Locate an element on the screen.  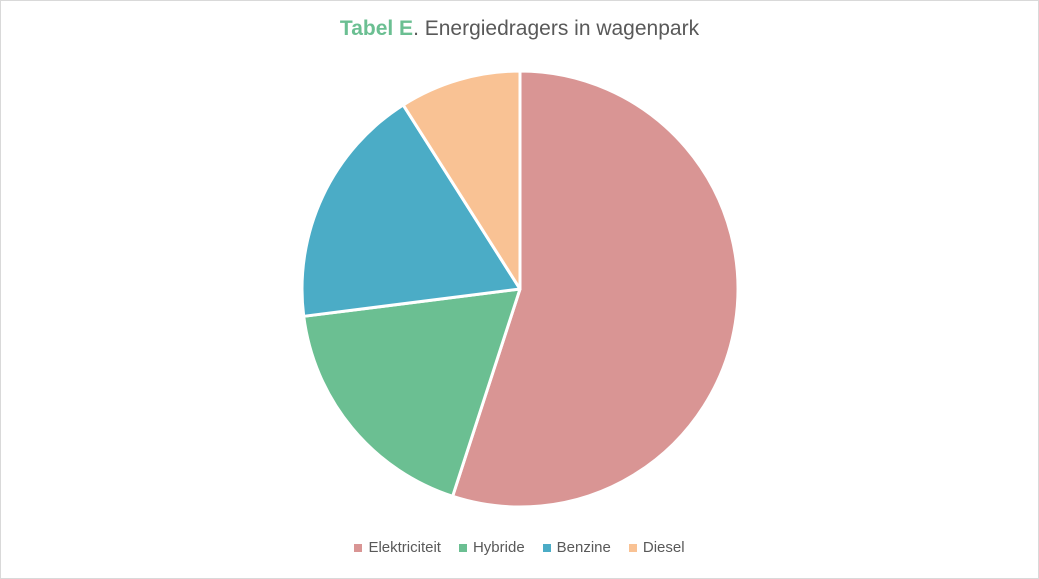
legend-swatch-diesel is located at coordinates (632, 547).